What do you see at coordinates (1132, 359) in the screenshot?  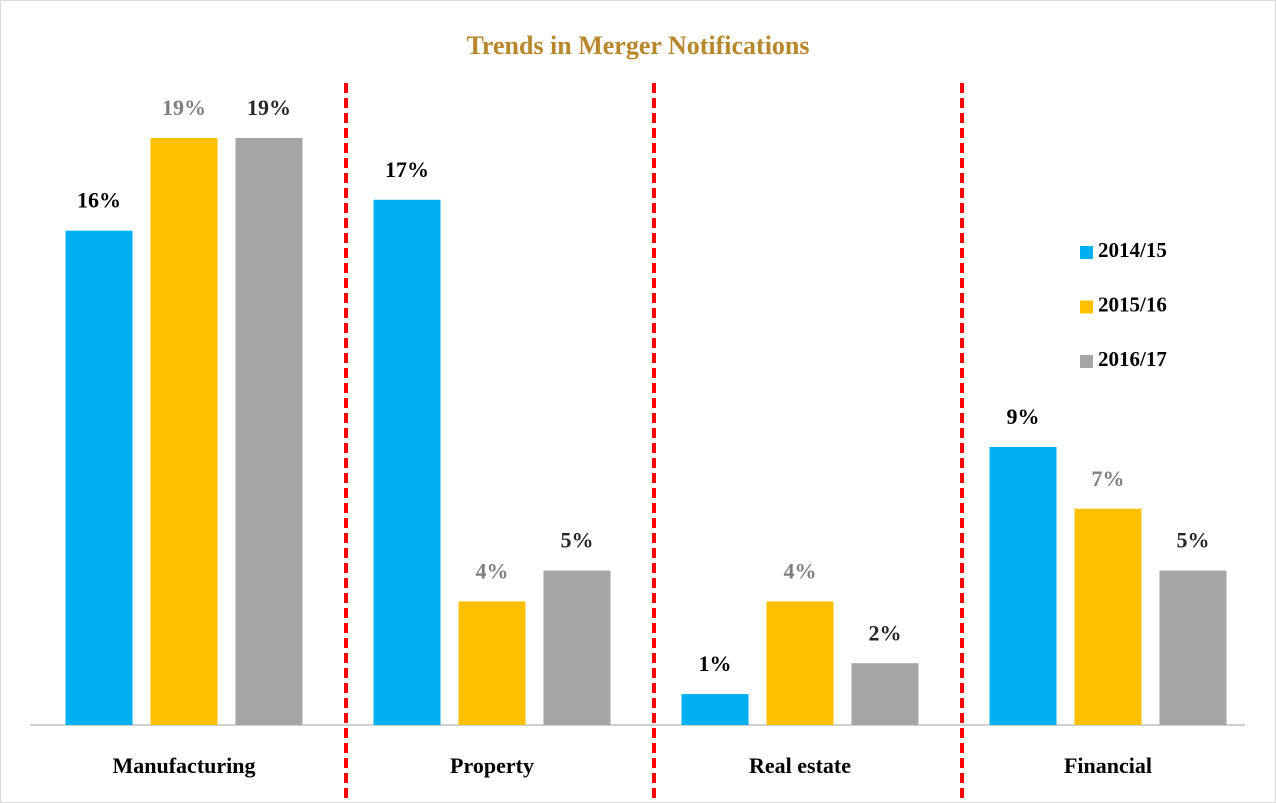 I see `legend-label: 2016/17` at bounding box center [1132, 359].